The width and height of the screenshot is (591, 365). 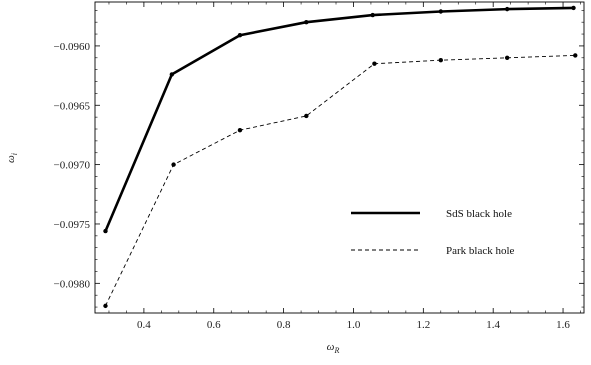 What do you see at coordinates (72, 225) in the screenshot?
I see `y-tick-label: −0.0975` at bounding box center [72, 225].